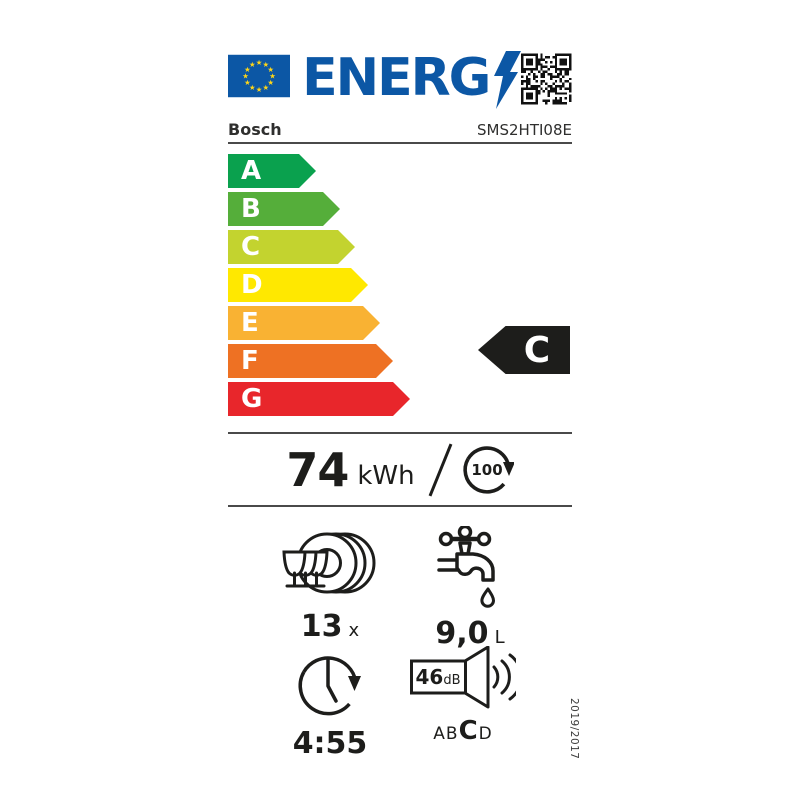 The width and height of the screenshot is (800, 800). What do you see at coordinates (400, 143) in the screenshot?
I see `header-divider` at bounding box center [400, 143].